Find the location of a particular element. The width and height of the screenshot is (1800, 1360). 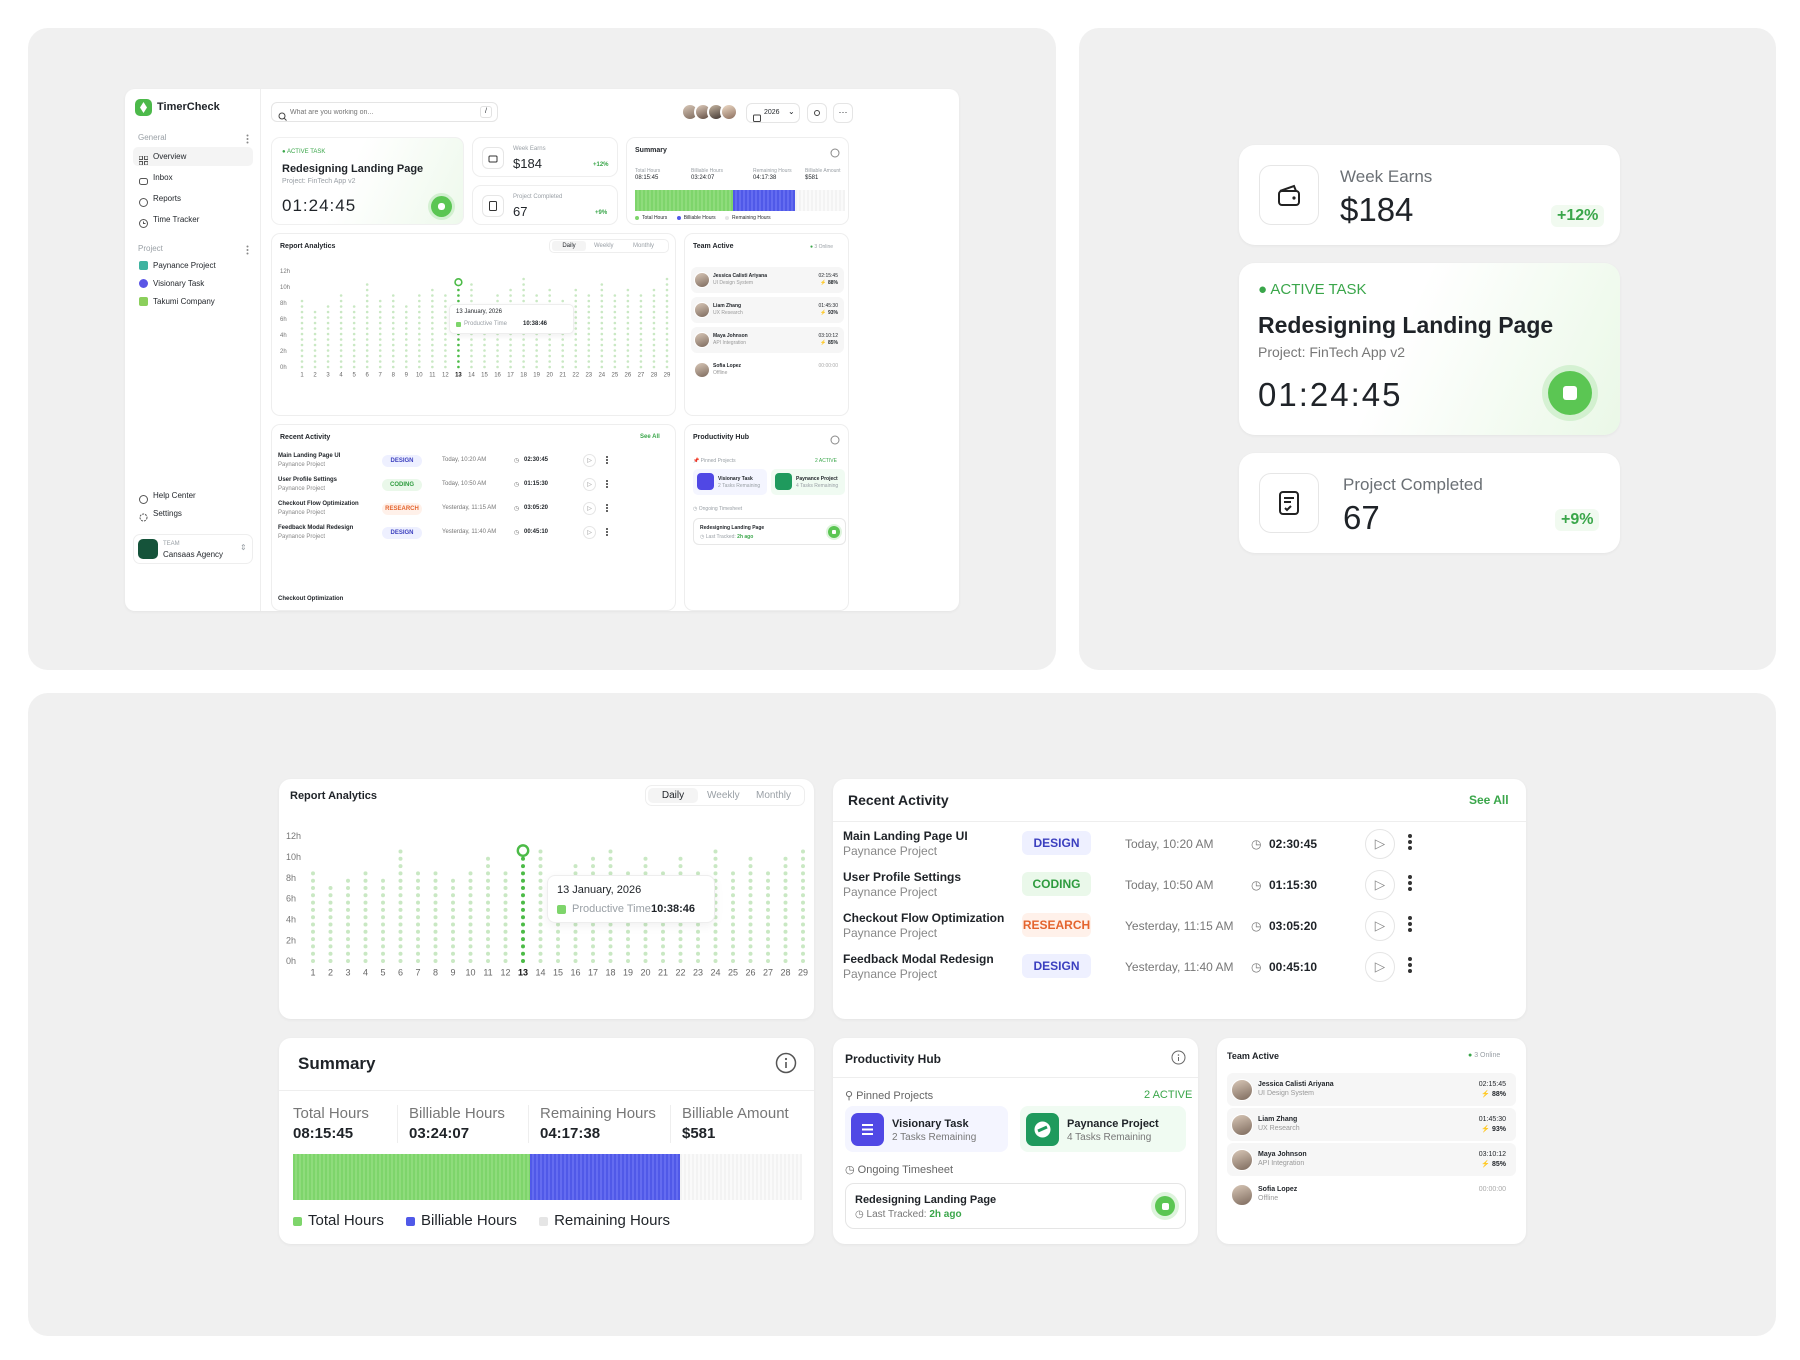

search-bar: / is located at coordinates (384, 112).